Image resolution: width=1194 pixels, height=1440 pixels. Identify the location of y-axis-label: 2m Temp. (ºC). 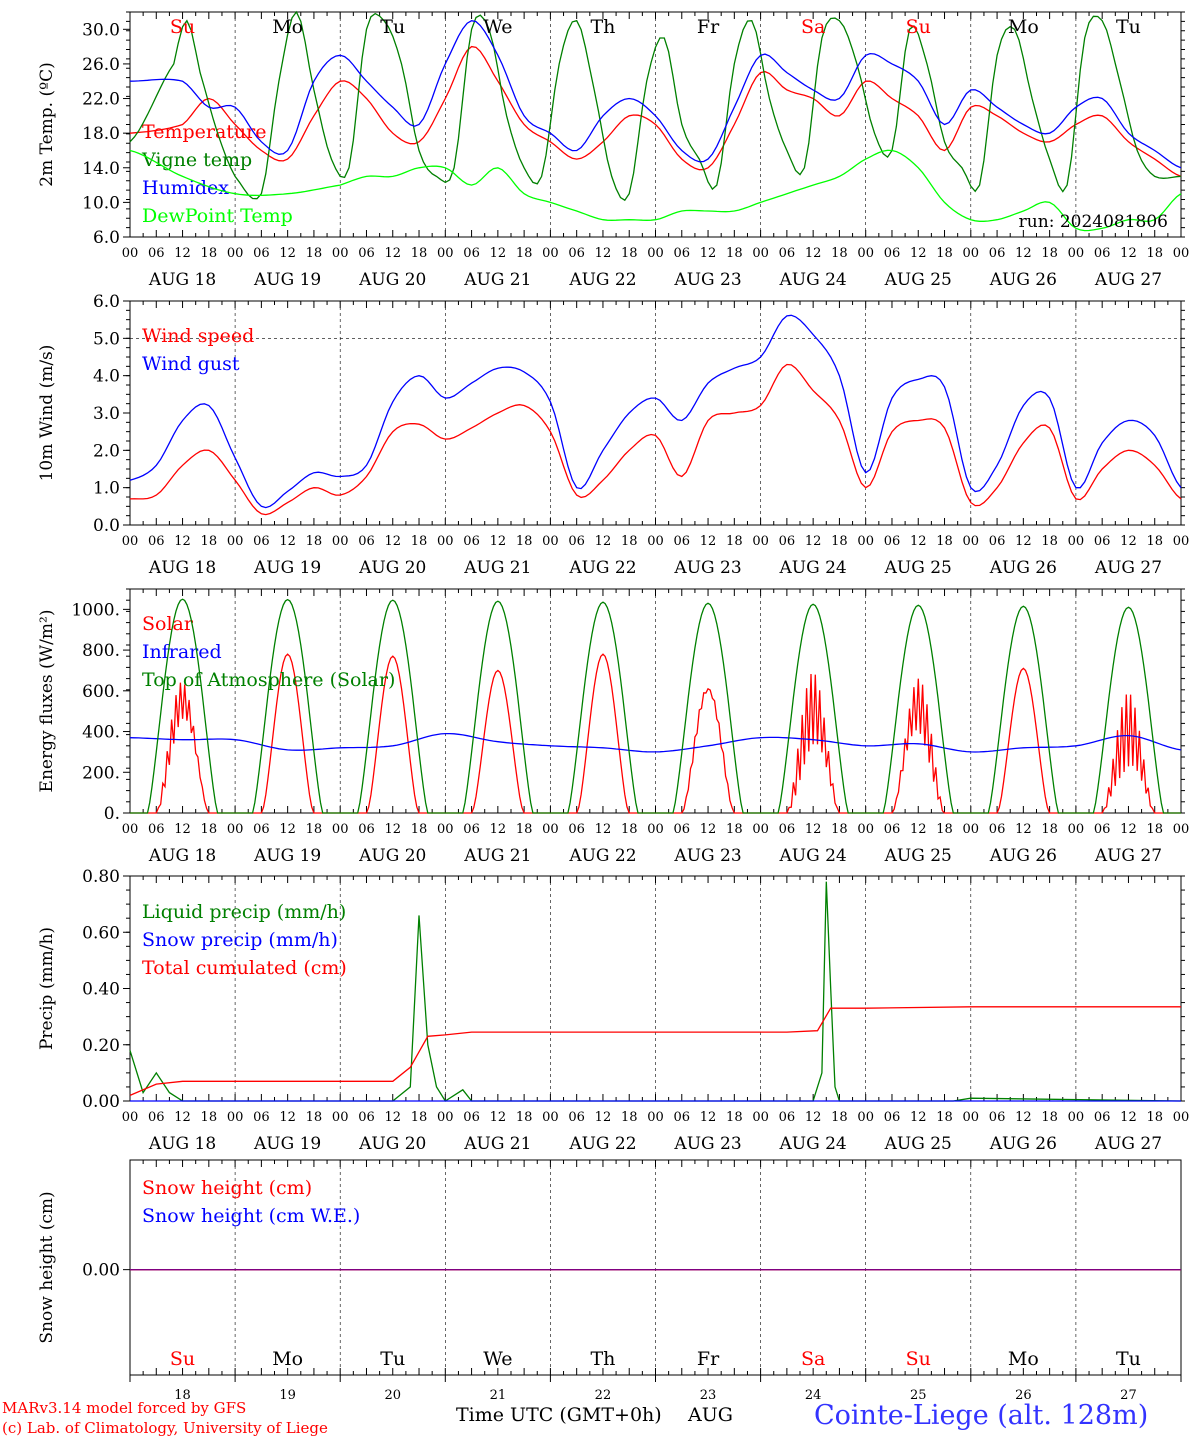
(47, 124).